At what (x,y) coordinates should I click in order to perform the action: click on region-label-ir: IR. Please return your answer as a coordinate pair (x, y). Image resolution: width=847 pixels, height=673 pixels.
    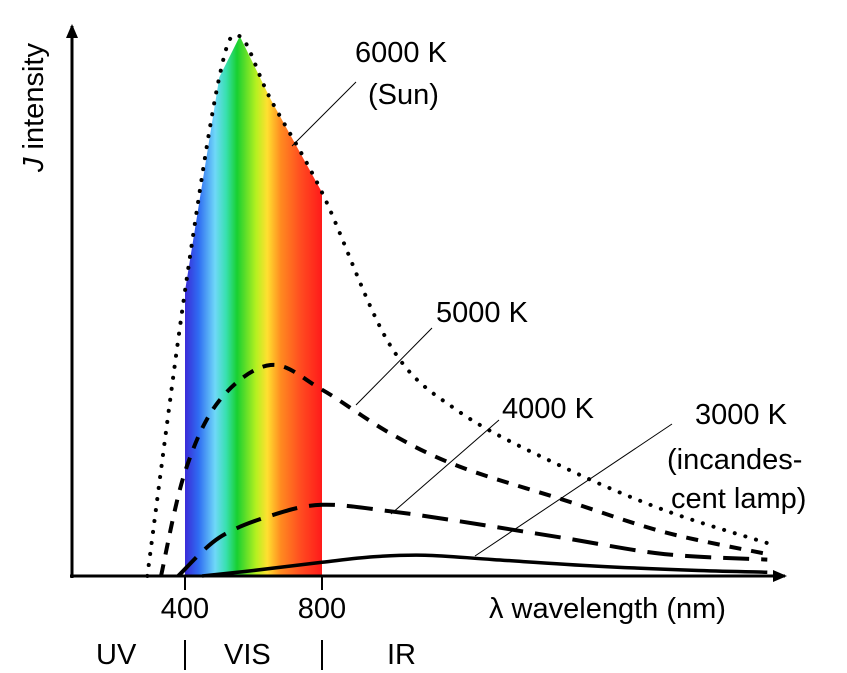
    Looking at the image, I should click on (401, 655).